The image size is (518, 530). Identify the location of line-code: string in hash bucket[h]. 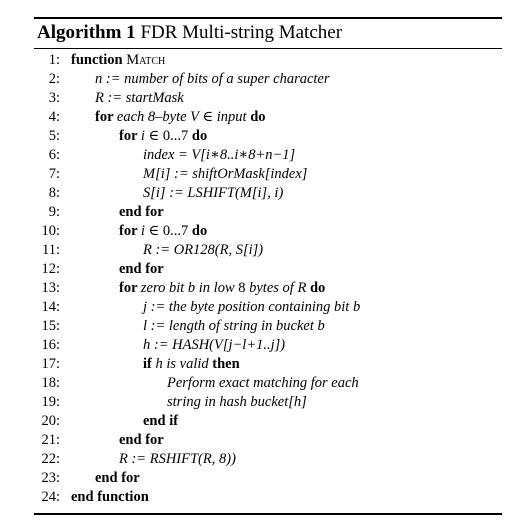
(237, 402).